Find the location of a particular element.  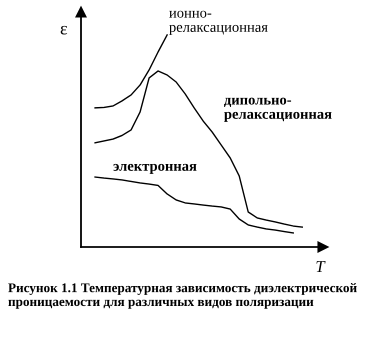

series-label: дипольно- релаксационная is located at coordinates (278, 110).